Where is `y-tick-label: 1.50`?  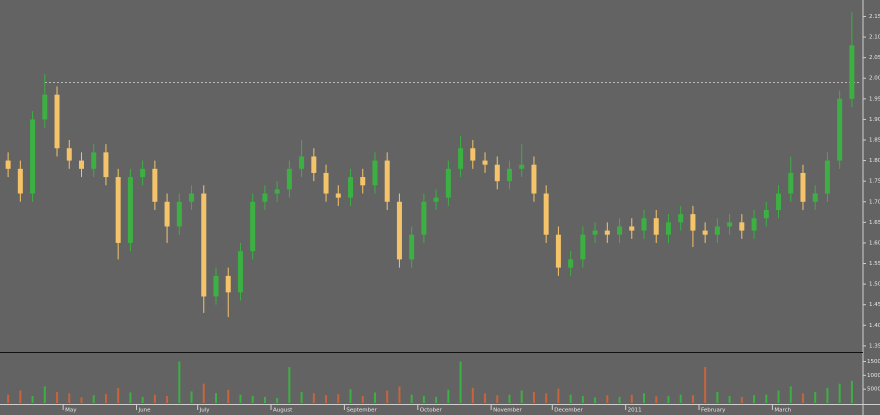
y-tick-label: 1.50 is located at coordinates (874, 285).